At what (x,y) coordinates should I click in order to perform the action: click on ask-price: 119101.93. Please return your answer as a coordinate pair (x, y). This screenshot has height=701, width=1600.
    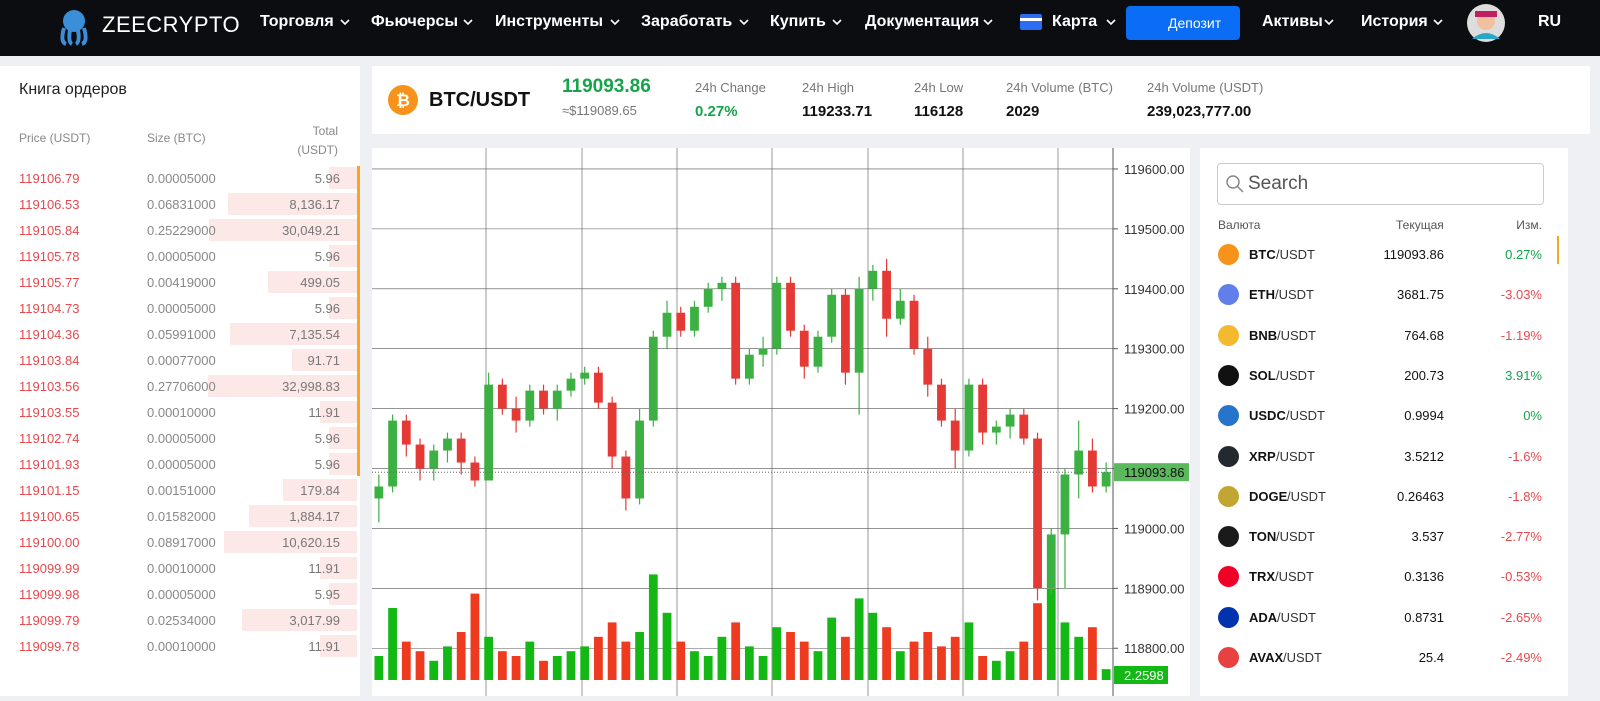
    Looking at the image, I should click on (49, 464).